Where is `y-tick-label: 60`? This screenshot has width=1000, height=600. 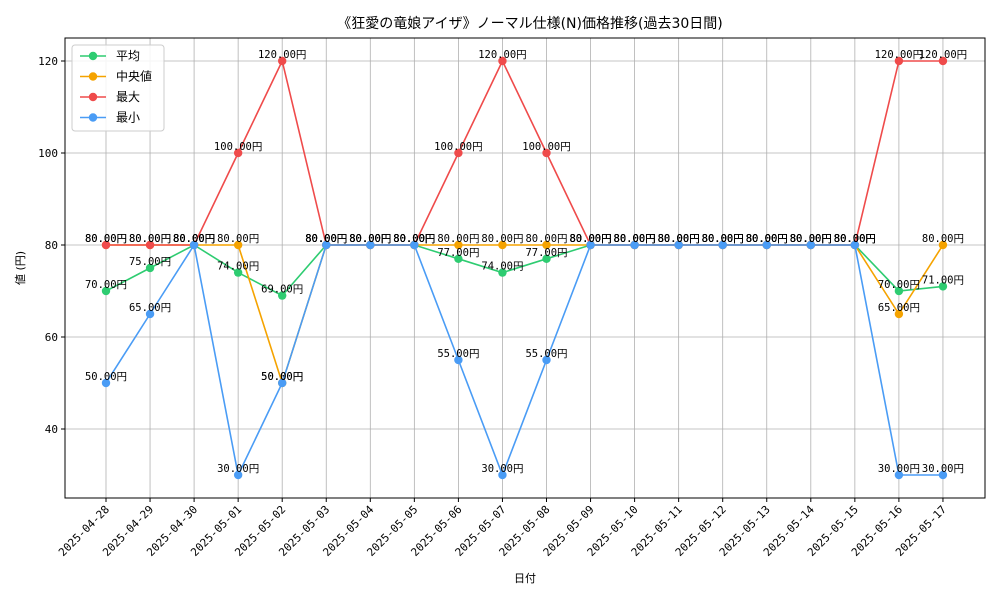
y-tick-label: 60 is located at coordinates (51, 337).